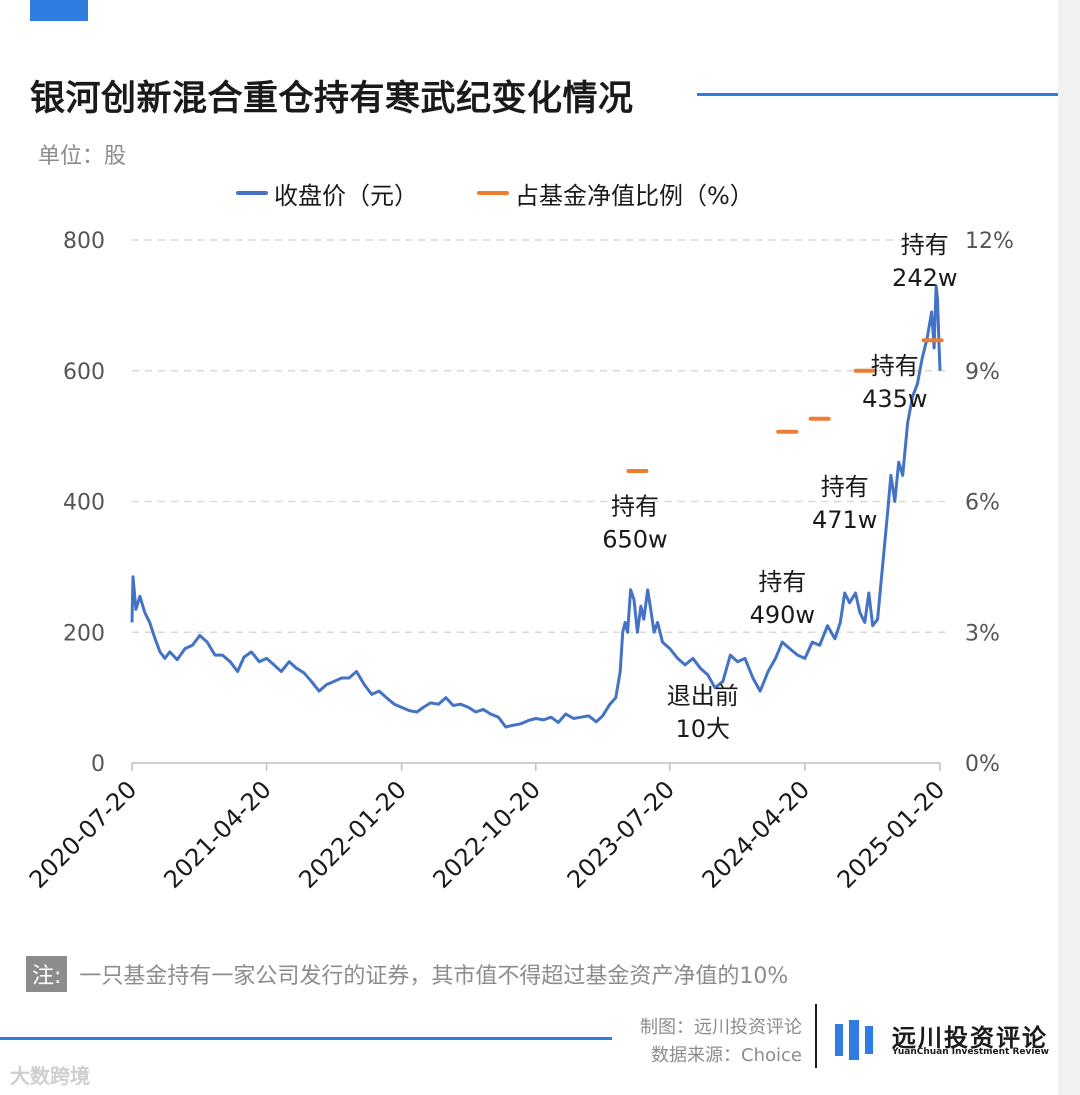  What do you see at coordinates (726, 1055) in the screenshot?
I see `credit-source: 数据来源：Choice` at bounding box center [726, 1055].